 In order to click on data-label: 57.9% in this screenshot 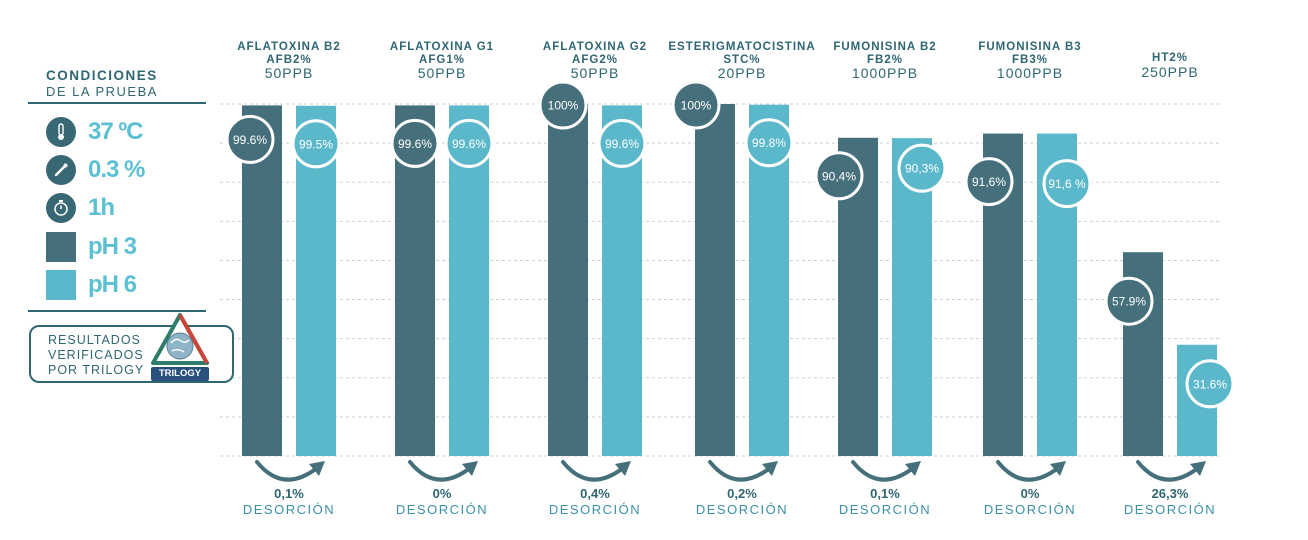, I will do `click(1129, 302)`.